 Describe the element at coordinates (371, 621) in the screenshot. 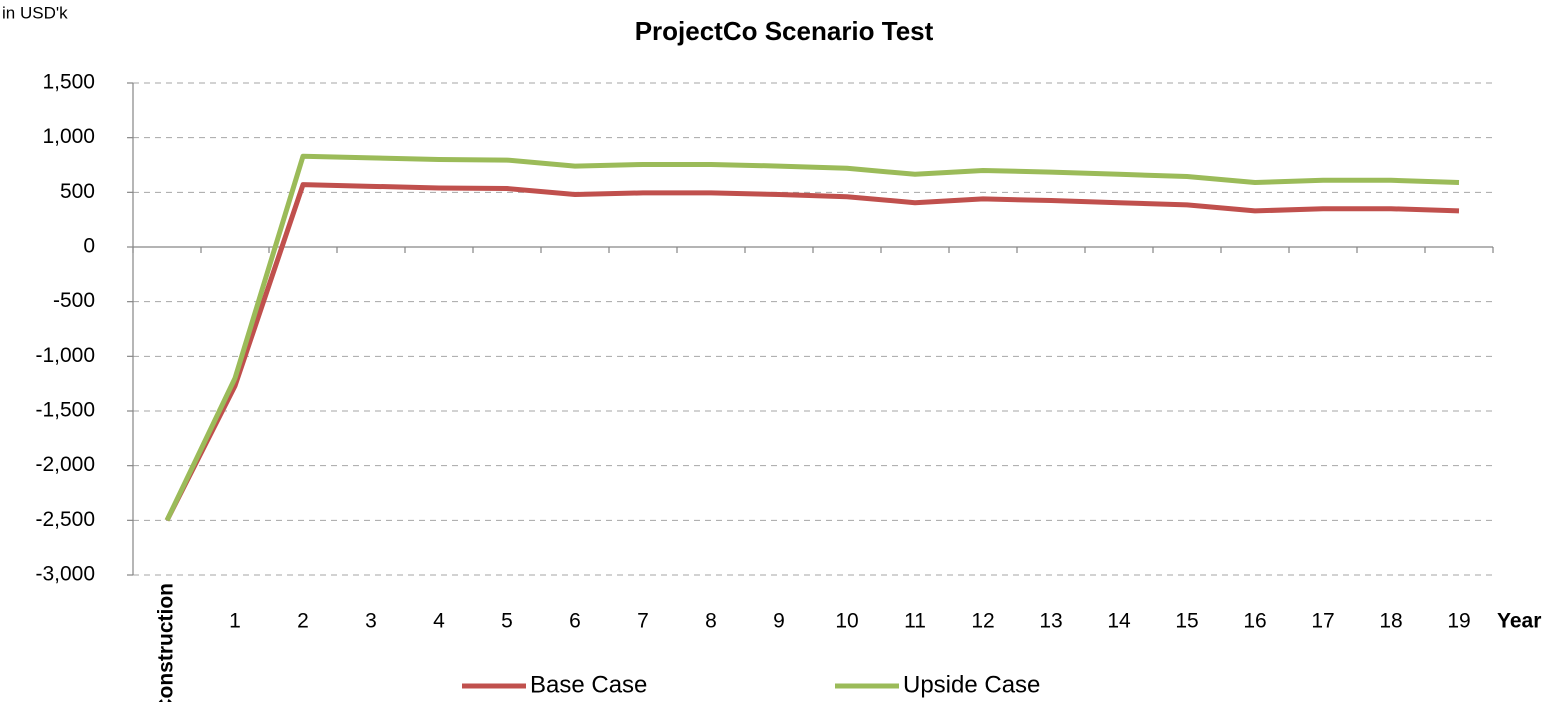

I see `x-tick-label: 3` at that location.